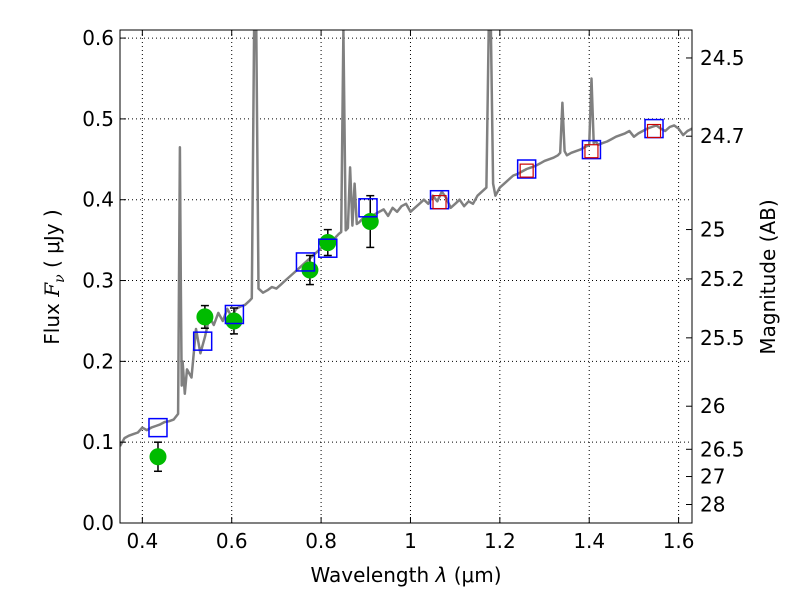 This screenshot has width=800, height=600. Describe the element at coordinates (722, 338) in the screenshot. I see `y2-tick-label: 25.5` at that location.